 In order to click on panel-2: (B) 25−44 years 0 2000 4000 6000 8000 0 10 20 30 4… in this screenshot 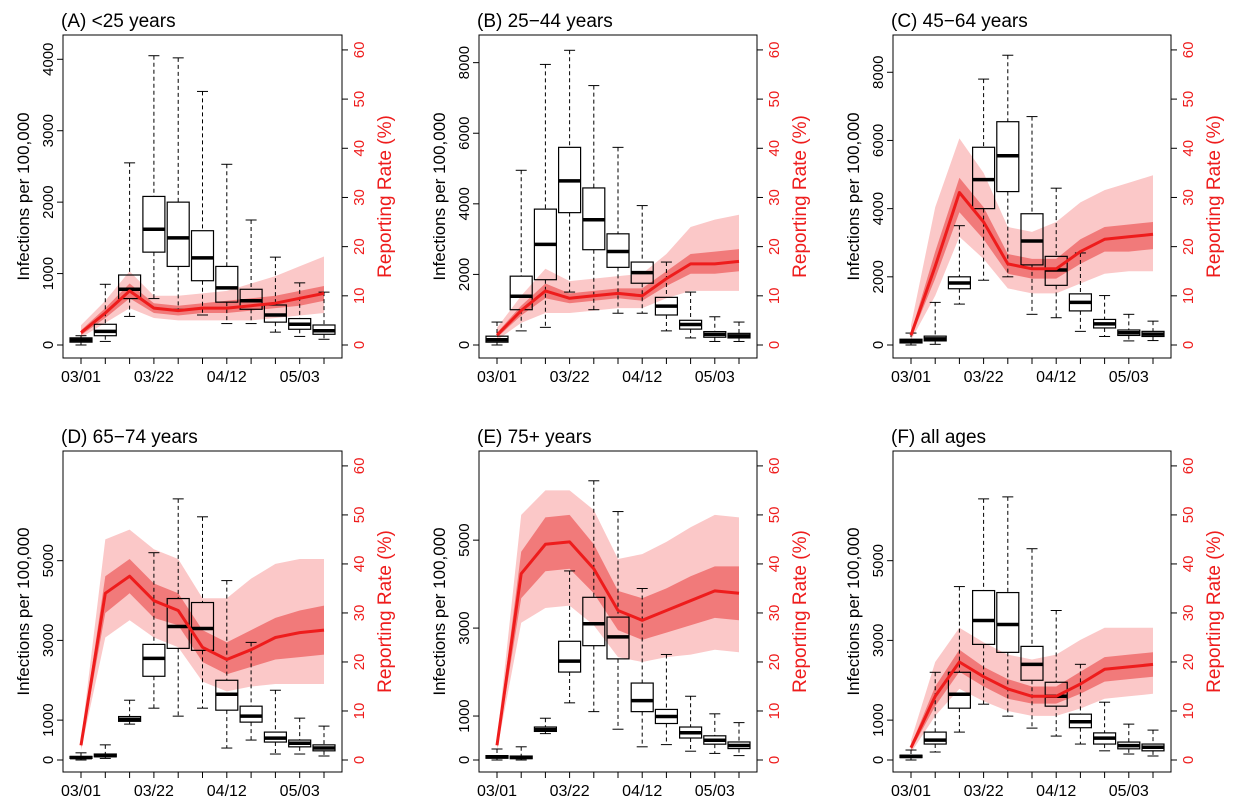, I will do `click(620, 198)`.